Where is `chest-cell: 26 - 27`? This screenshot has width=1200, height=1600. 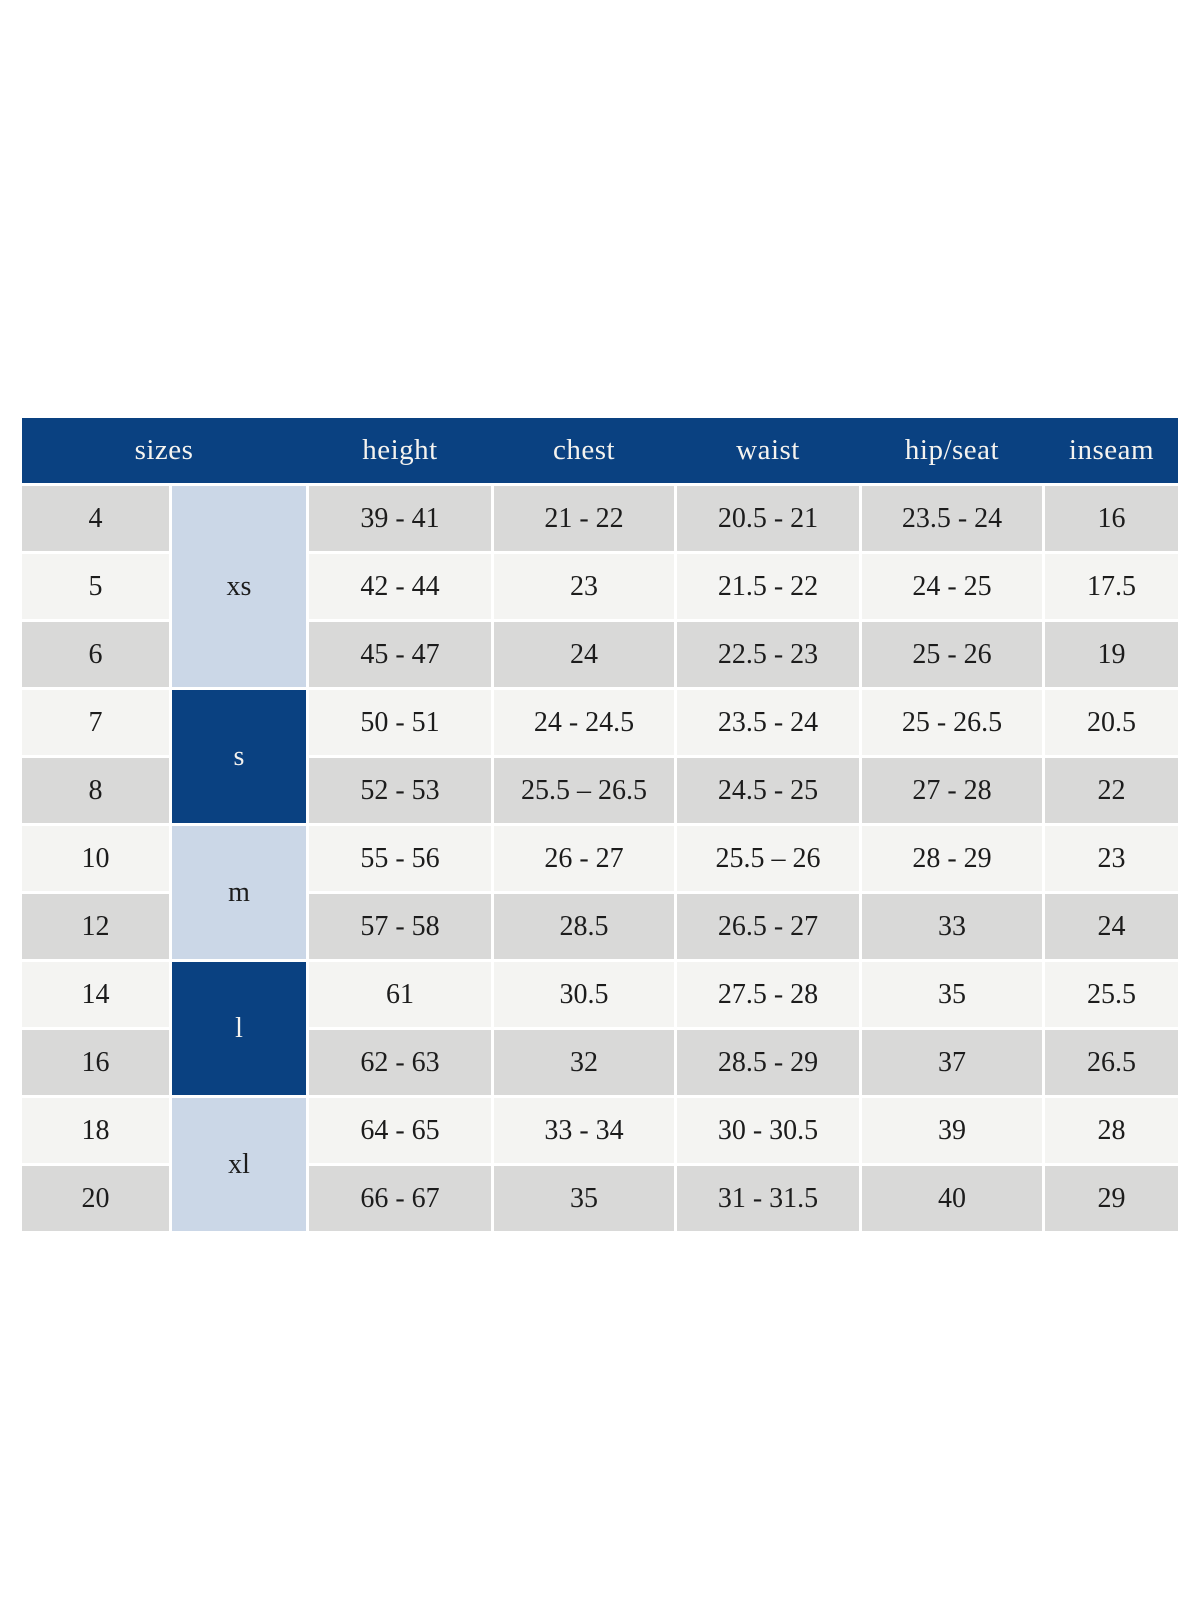 chest-cell: 26 - 27 is located at coordinates (584, 858).